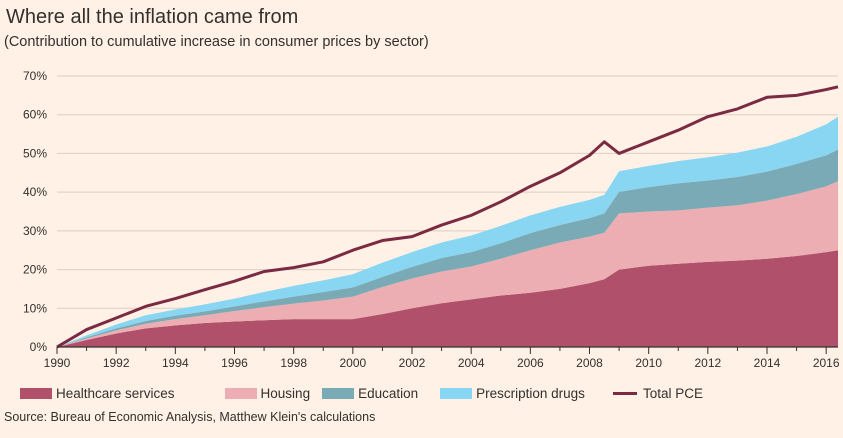 The width and height of the screenshot is (843, 438). Describe the element at coordinates (36, 393) in the screenshot. I see `legend-swatch-healthcare` at that location.